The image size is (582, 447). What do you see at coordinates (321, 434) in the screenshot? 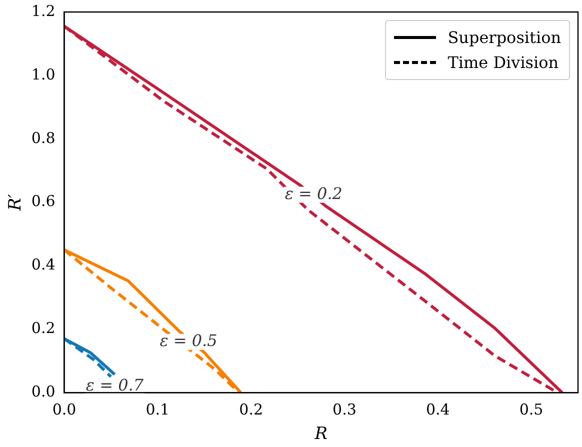
I see `x-axis-title: R` at bounding box center [321, 434].